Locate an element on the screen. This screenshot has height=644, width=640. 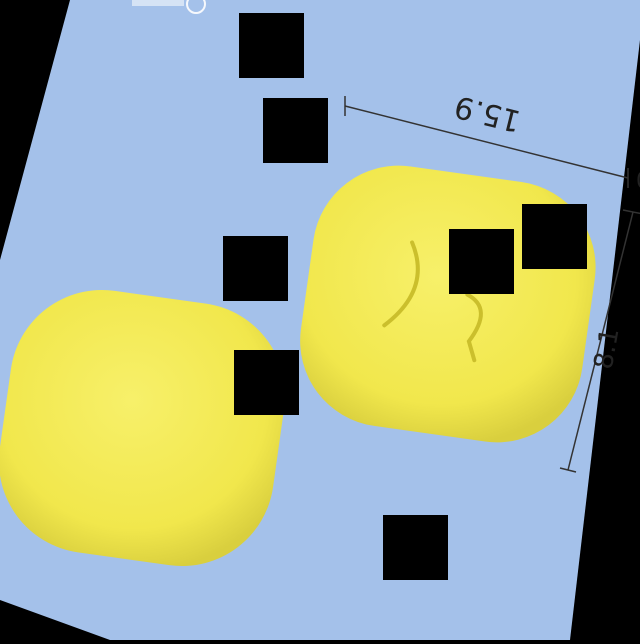
watermark-logo is located at coordinates (169, 7).